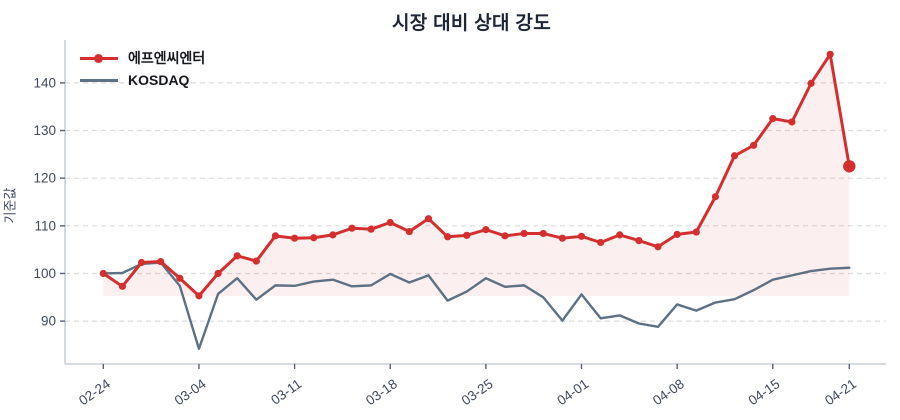  Describe the element at coordinates (286, 392) in the screenshot. I see `x-tick-label: 03-11` at that location.